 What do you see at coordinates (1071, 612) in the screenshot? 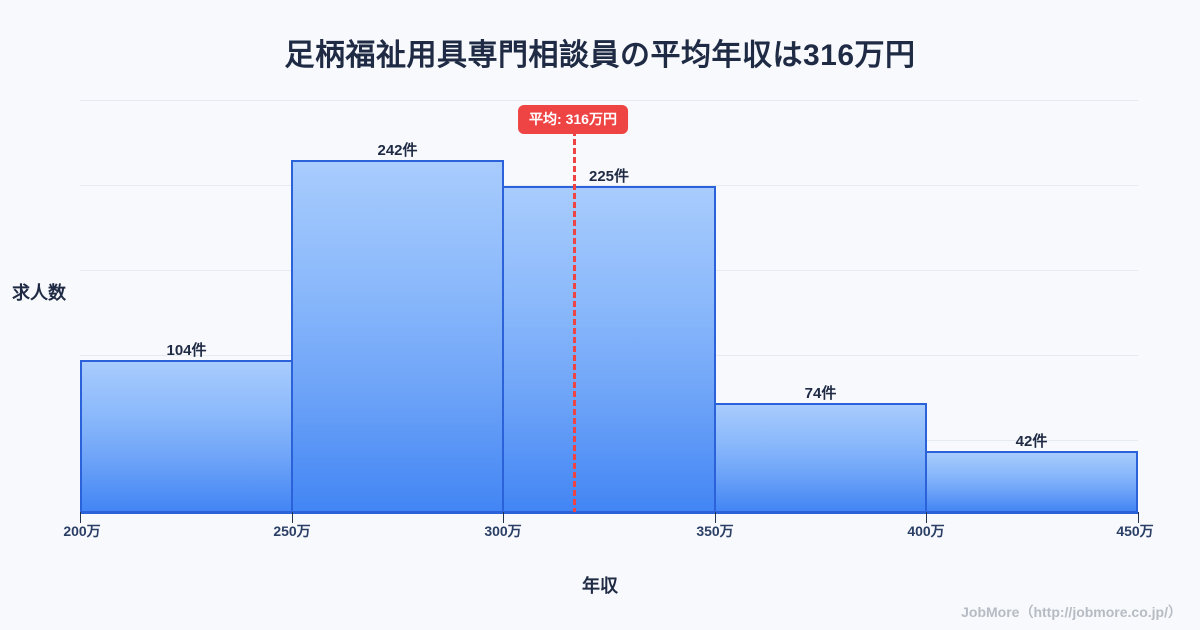
I see `footer-credit: JobMore（http://jobmore.co.jp/）` at bounding box center [1071, 612].